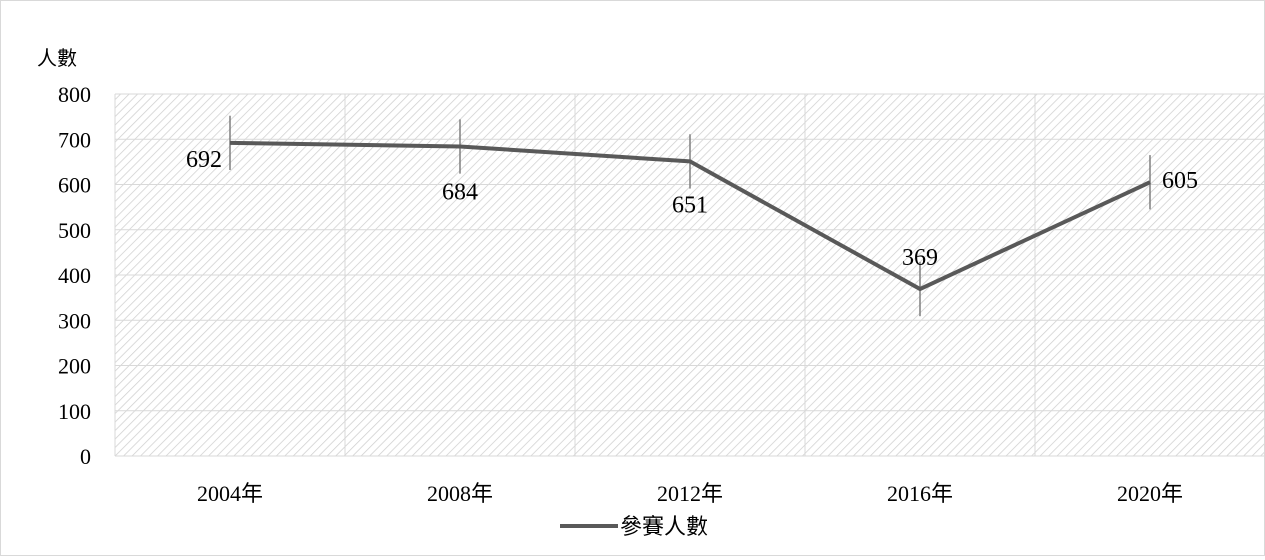  I want to click on x-tick-label: 2020年, so click(1150, 493).